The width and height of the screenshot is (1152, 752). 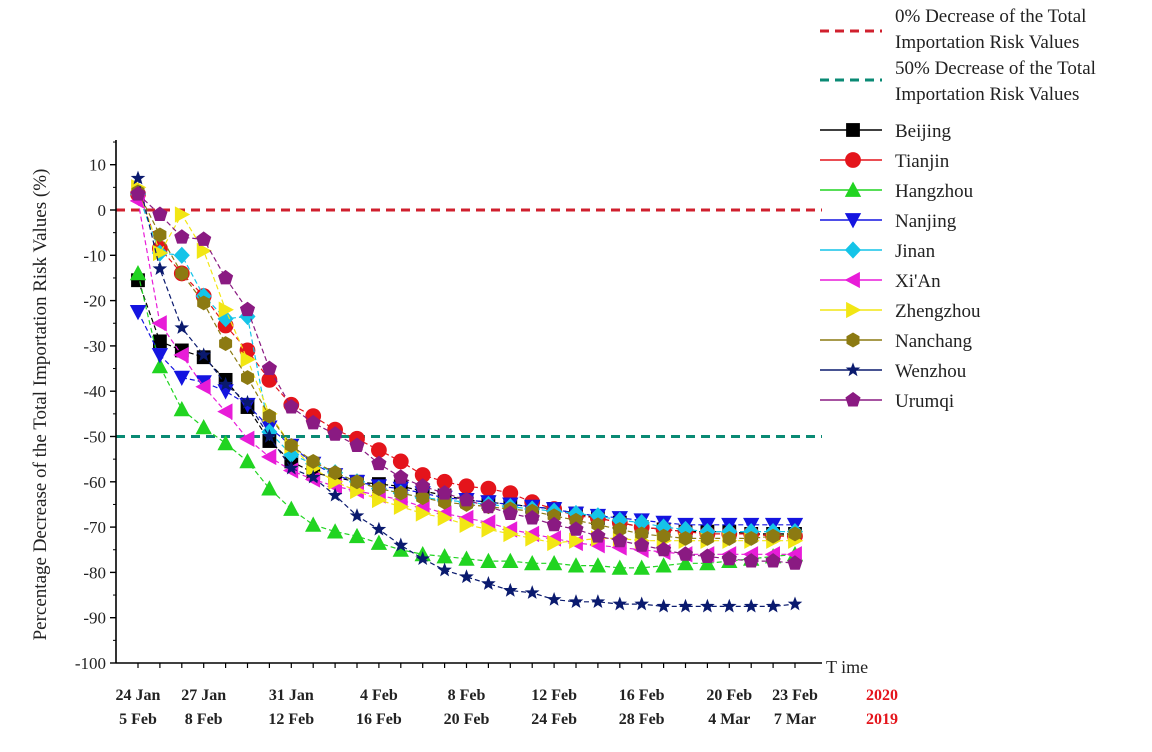 I want to click on legend-marker-wenzhou, so click(x=853, y=369).